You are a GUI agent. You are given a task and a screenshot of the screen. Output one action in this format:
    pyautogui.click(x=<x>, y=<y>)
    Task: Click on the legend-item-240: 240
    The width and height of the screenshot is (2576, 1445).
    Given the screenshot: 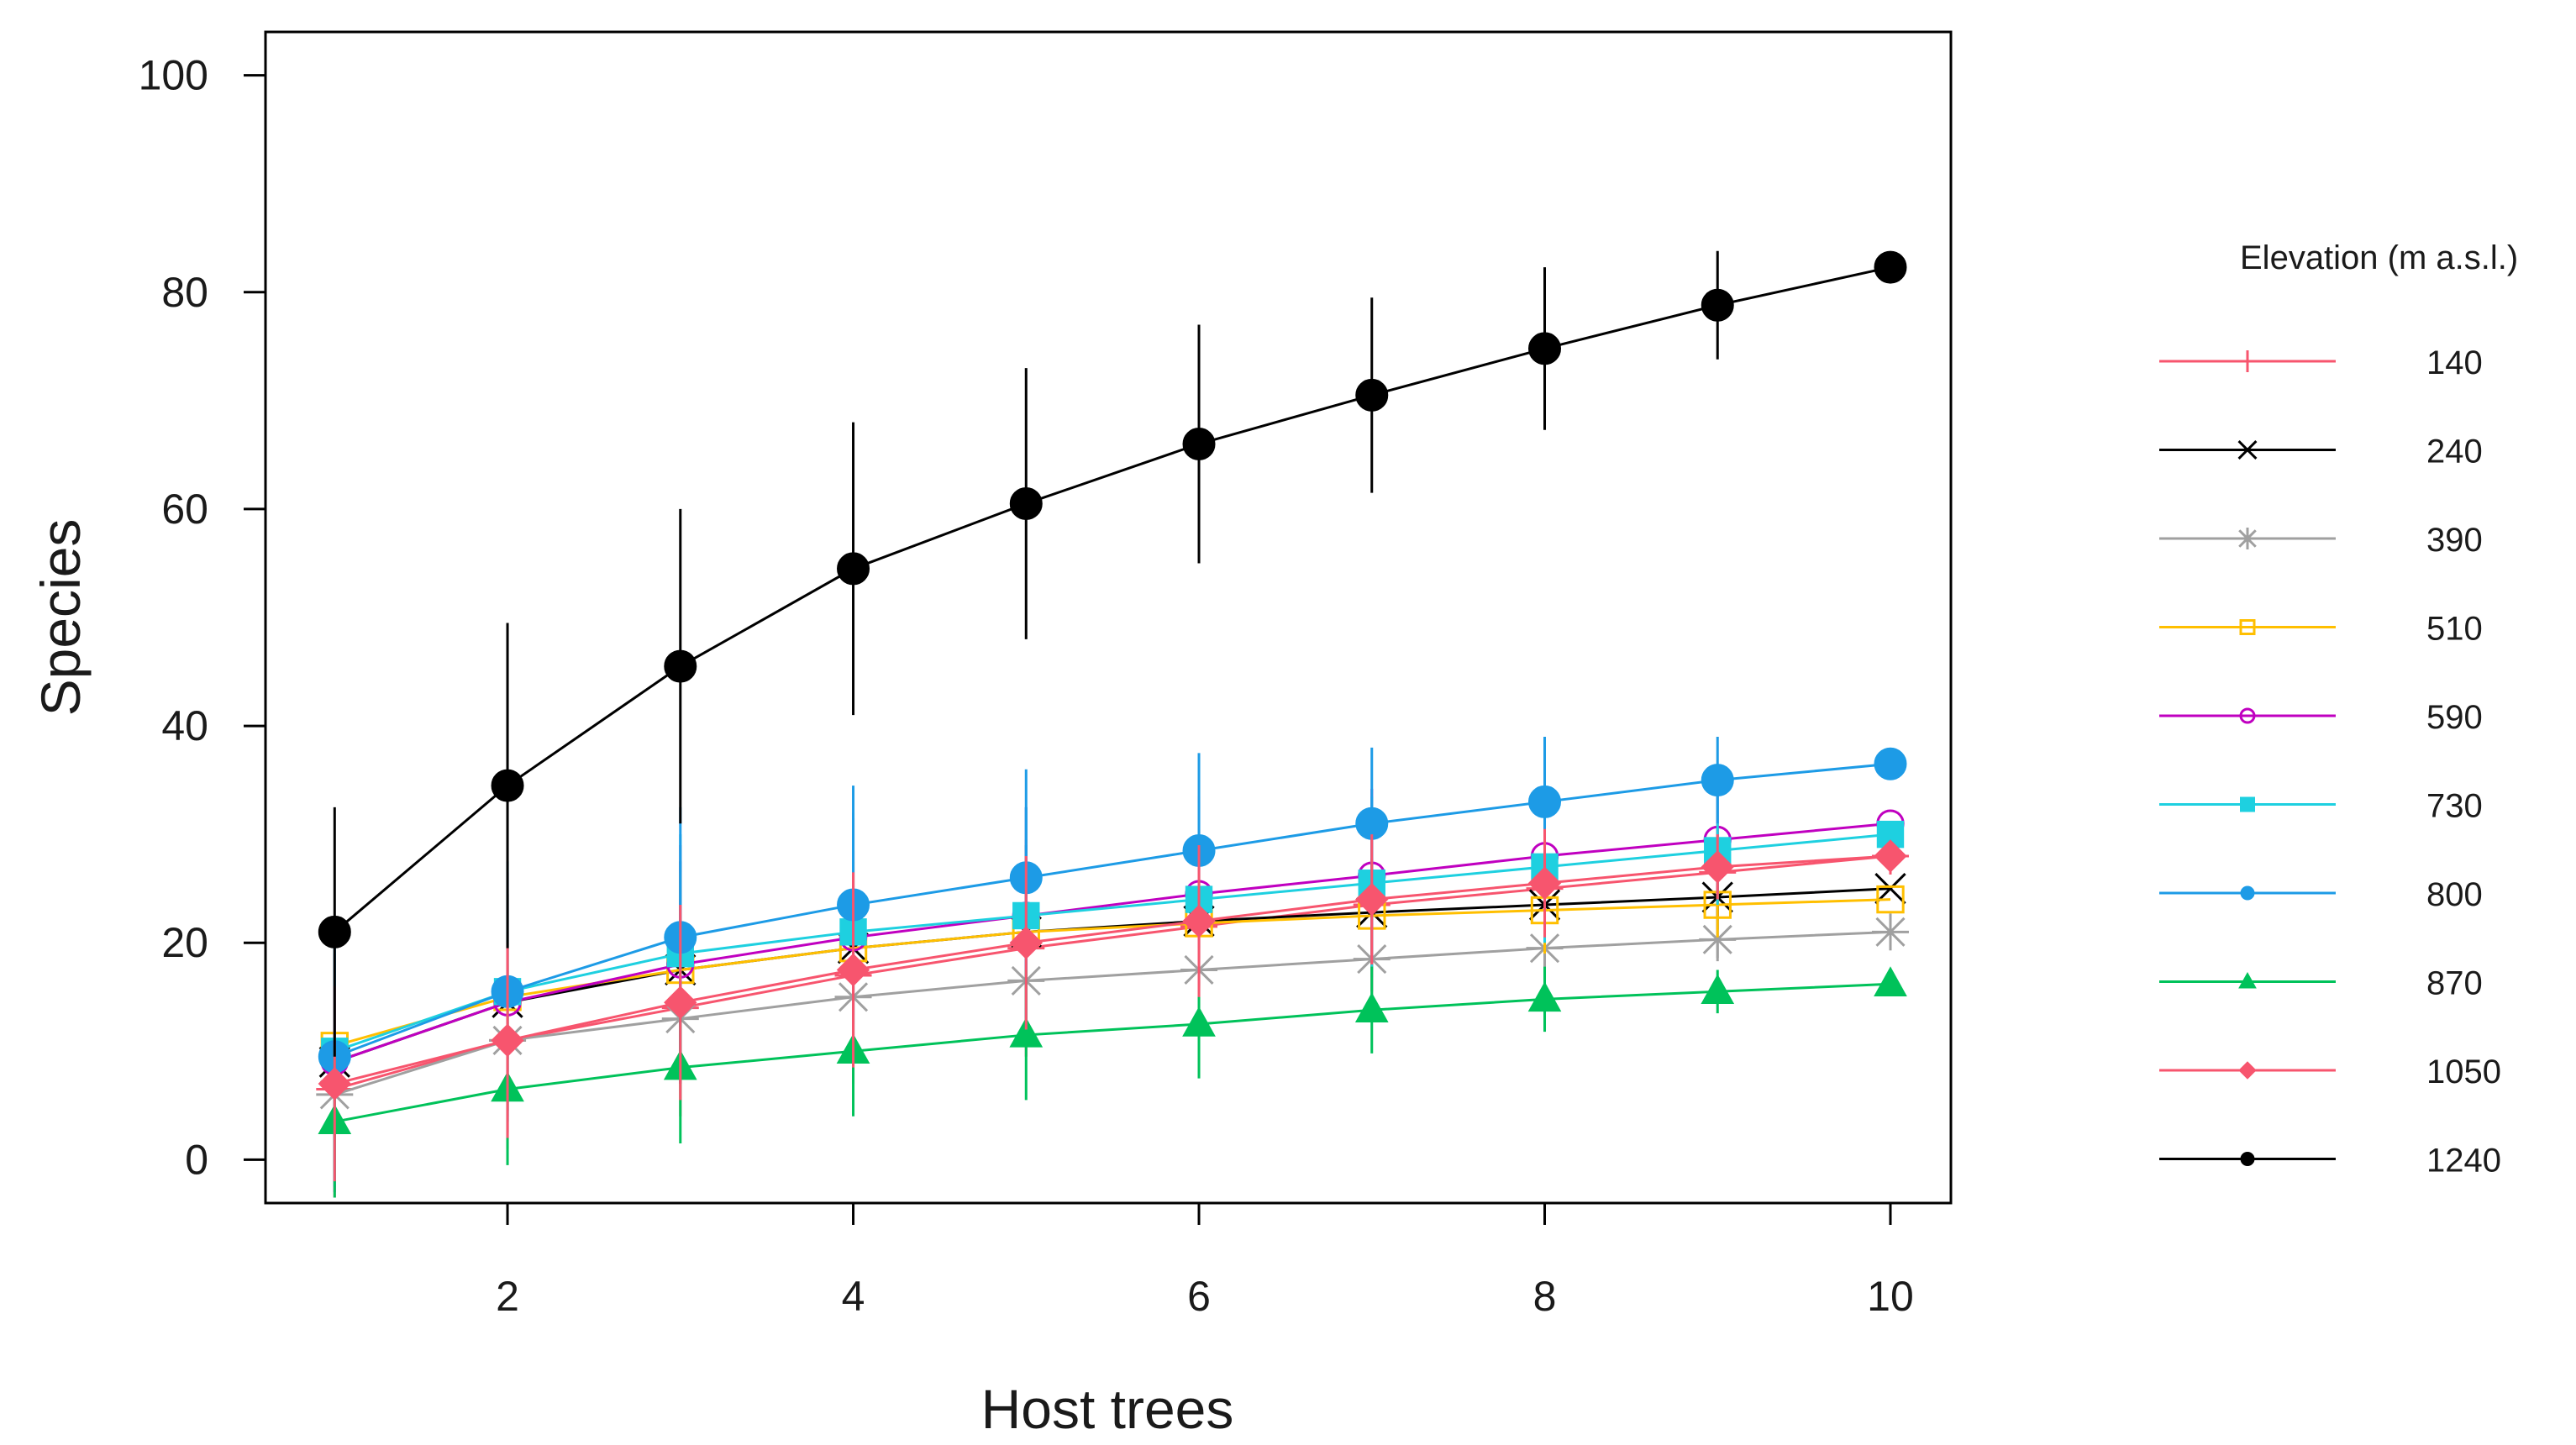 What is the action you would take?
    pyautogui.click(x=2321, y=452)
    